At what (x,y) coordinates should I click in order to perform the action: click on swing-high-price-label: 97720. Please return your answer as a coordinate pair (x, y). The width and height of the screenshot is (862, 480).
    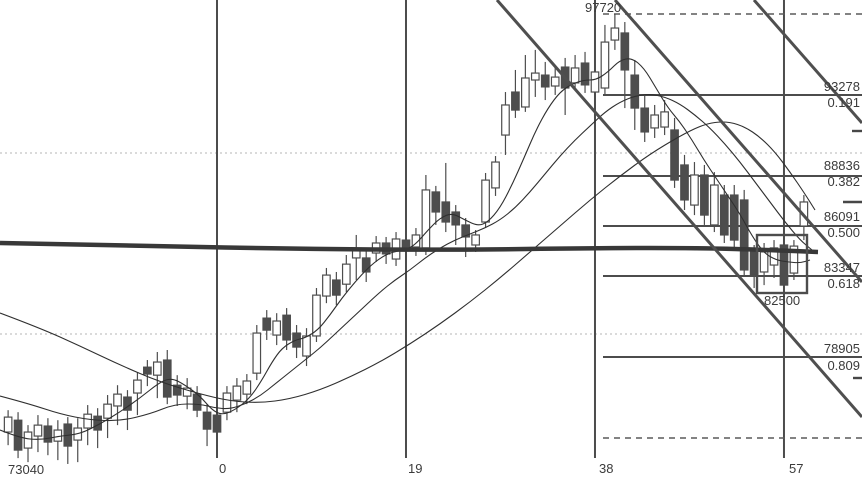
    Looking at the image, I should click on (603, 7).